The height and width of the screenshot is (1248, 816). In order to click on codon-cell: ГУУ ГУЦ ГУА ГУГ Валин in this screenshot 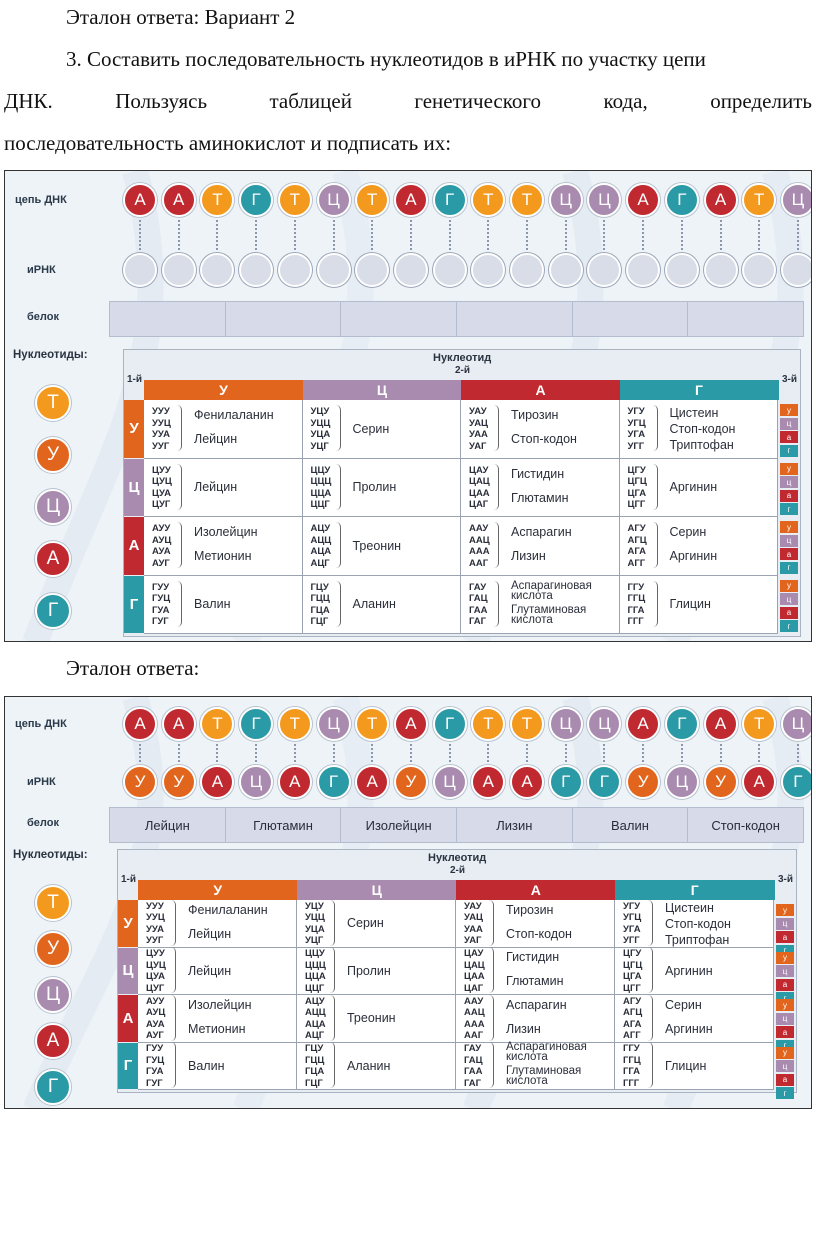, I will do `click(217, 1066)`.